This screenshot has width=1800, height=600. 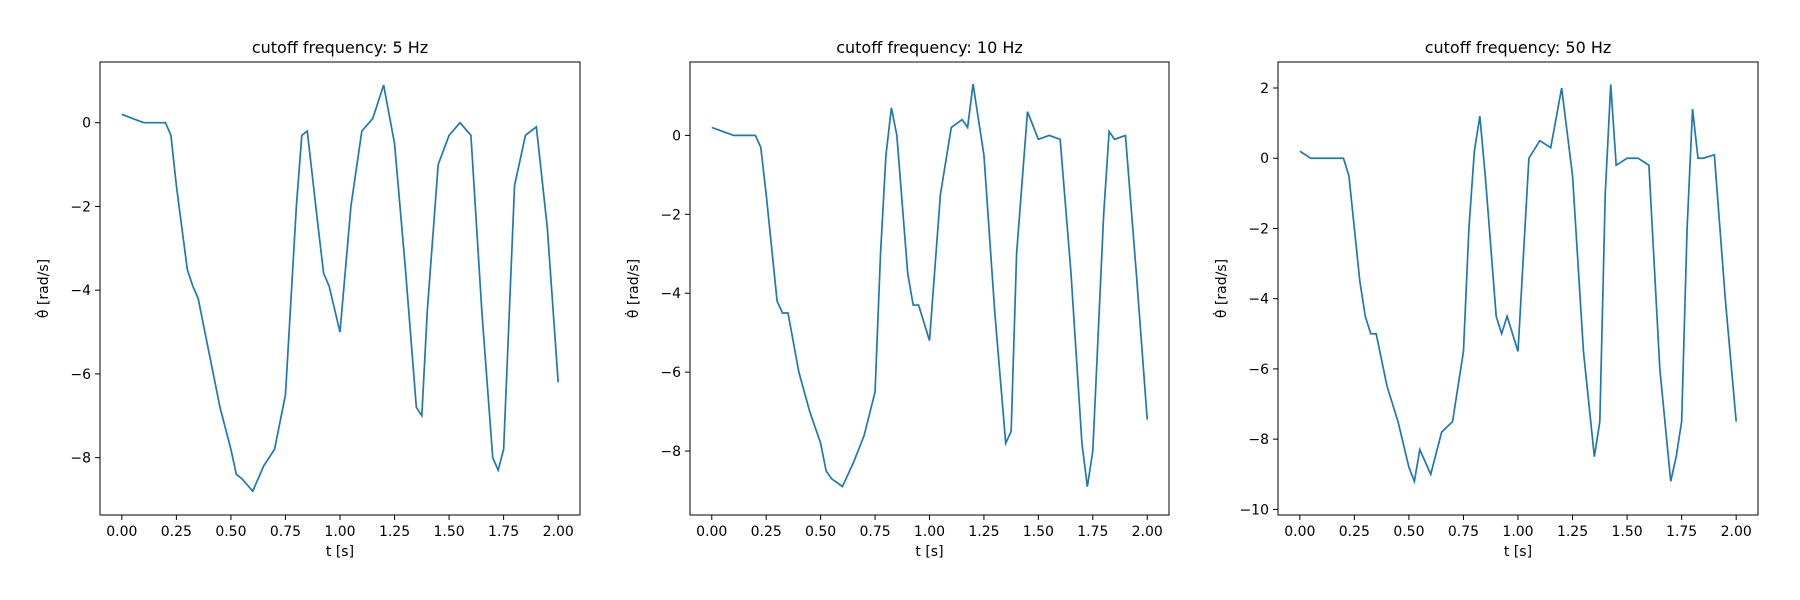 I want to click on chart-title: cutoff frequency: 5 Hz, so click(x=340, y=47).